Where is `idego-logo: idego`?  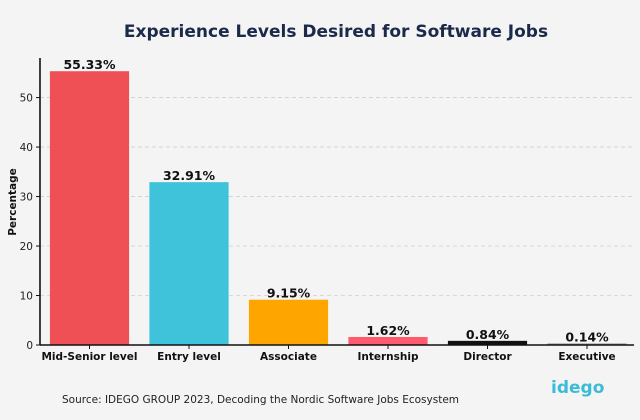 idego-logo: idego is located at coordinates (577, 388).